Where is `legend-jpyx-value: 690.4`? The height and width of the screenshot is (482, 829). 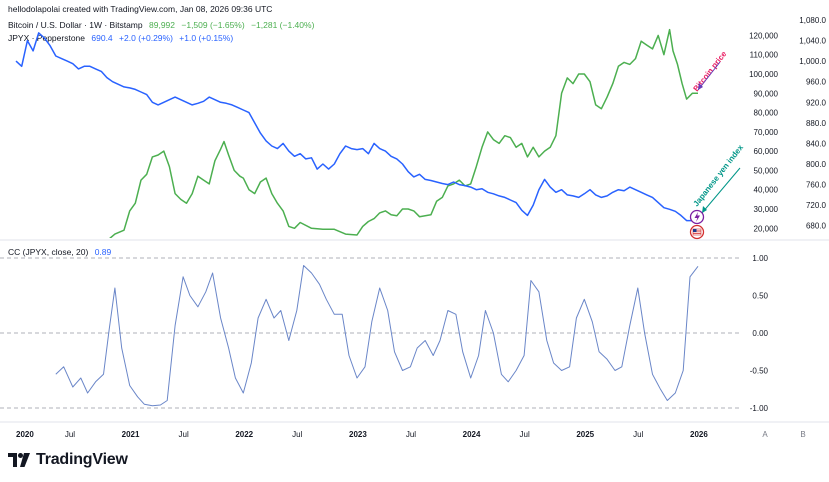 legend-jpyx-value: 690.4 is located at coordinates (102, 38).